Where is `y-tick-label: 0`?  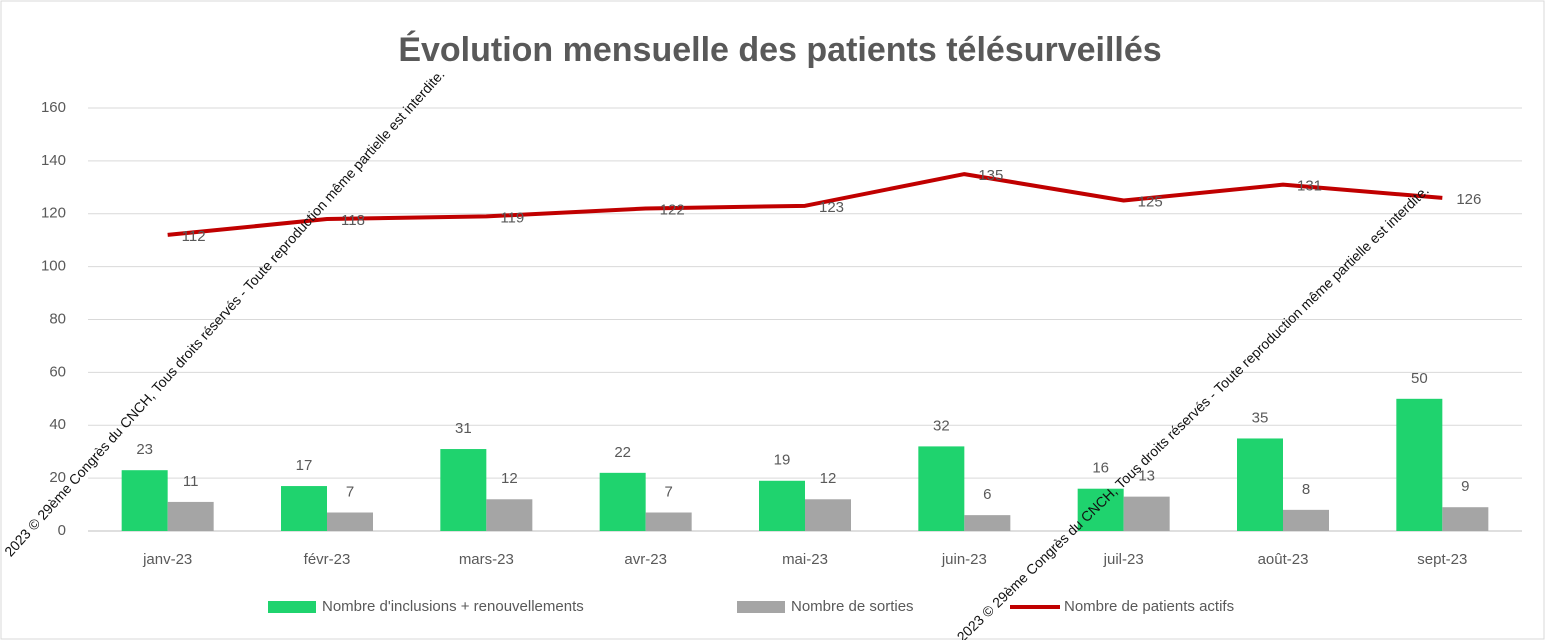 y-tick-label: 0 is located at coordinates (62, 530).